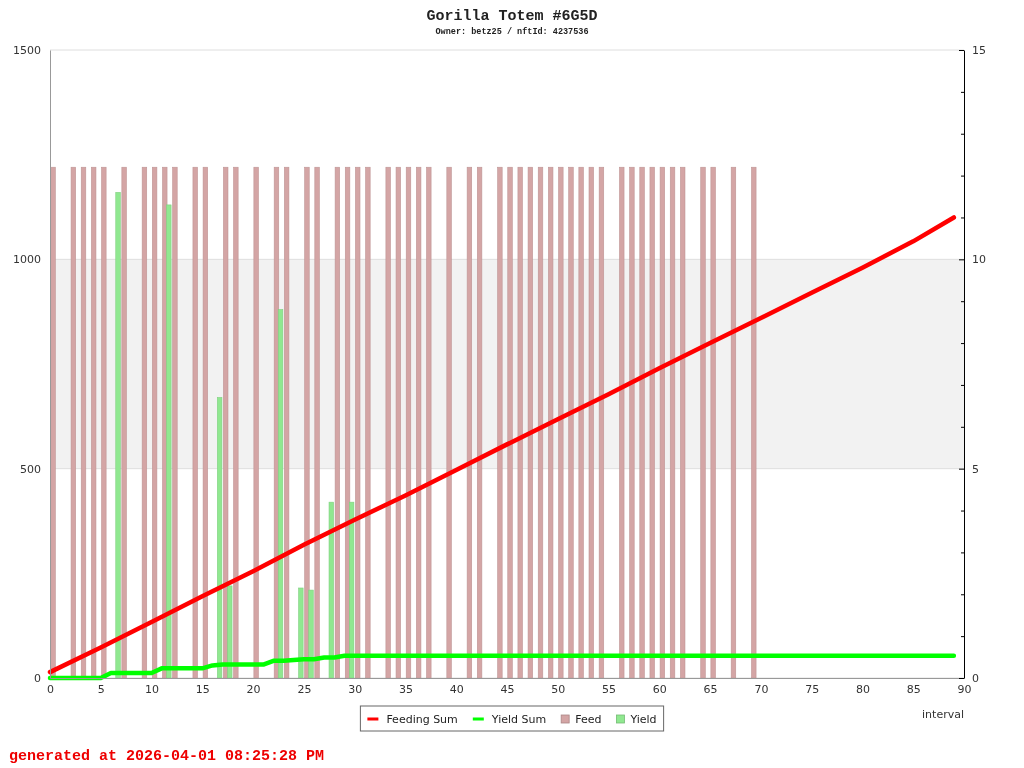  What do you see at coordinates (761, 689) in the screenshot?
I see `x-tick-label: 70` at bounding box center [761, 689].